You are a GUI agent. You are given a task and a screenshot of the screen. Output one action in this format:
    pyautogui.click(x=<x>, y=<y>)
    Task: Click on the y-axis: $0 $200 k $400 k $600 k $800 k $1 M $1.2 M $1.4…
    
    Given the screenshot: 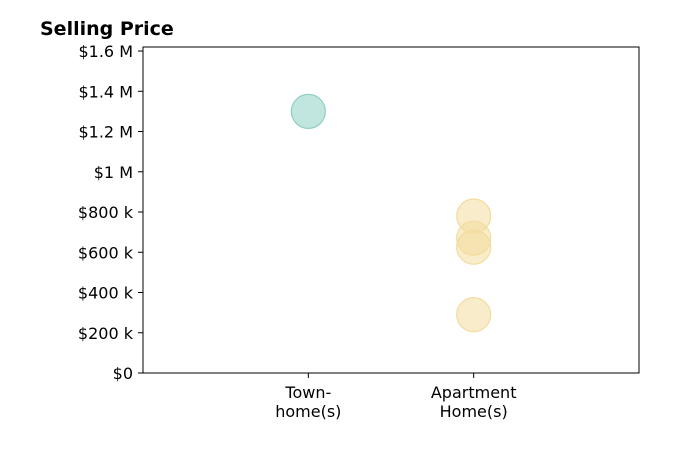 What is the action you would take?
    pyautogui.click(x=110, y=212)
    